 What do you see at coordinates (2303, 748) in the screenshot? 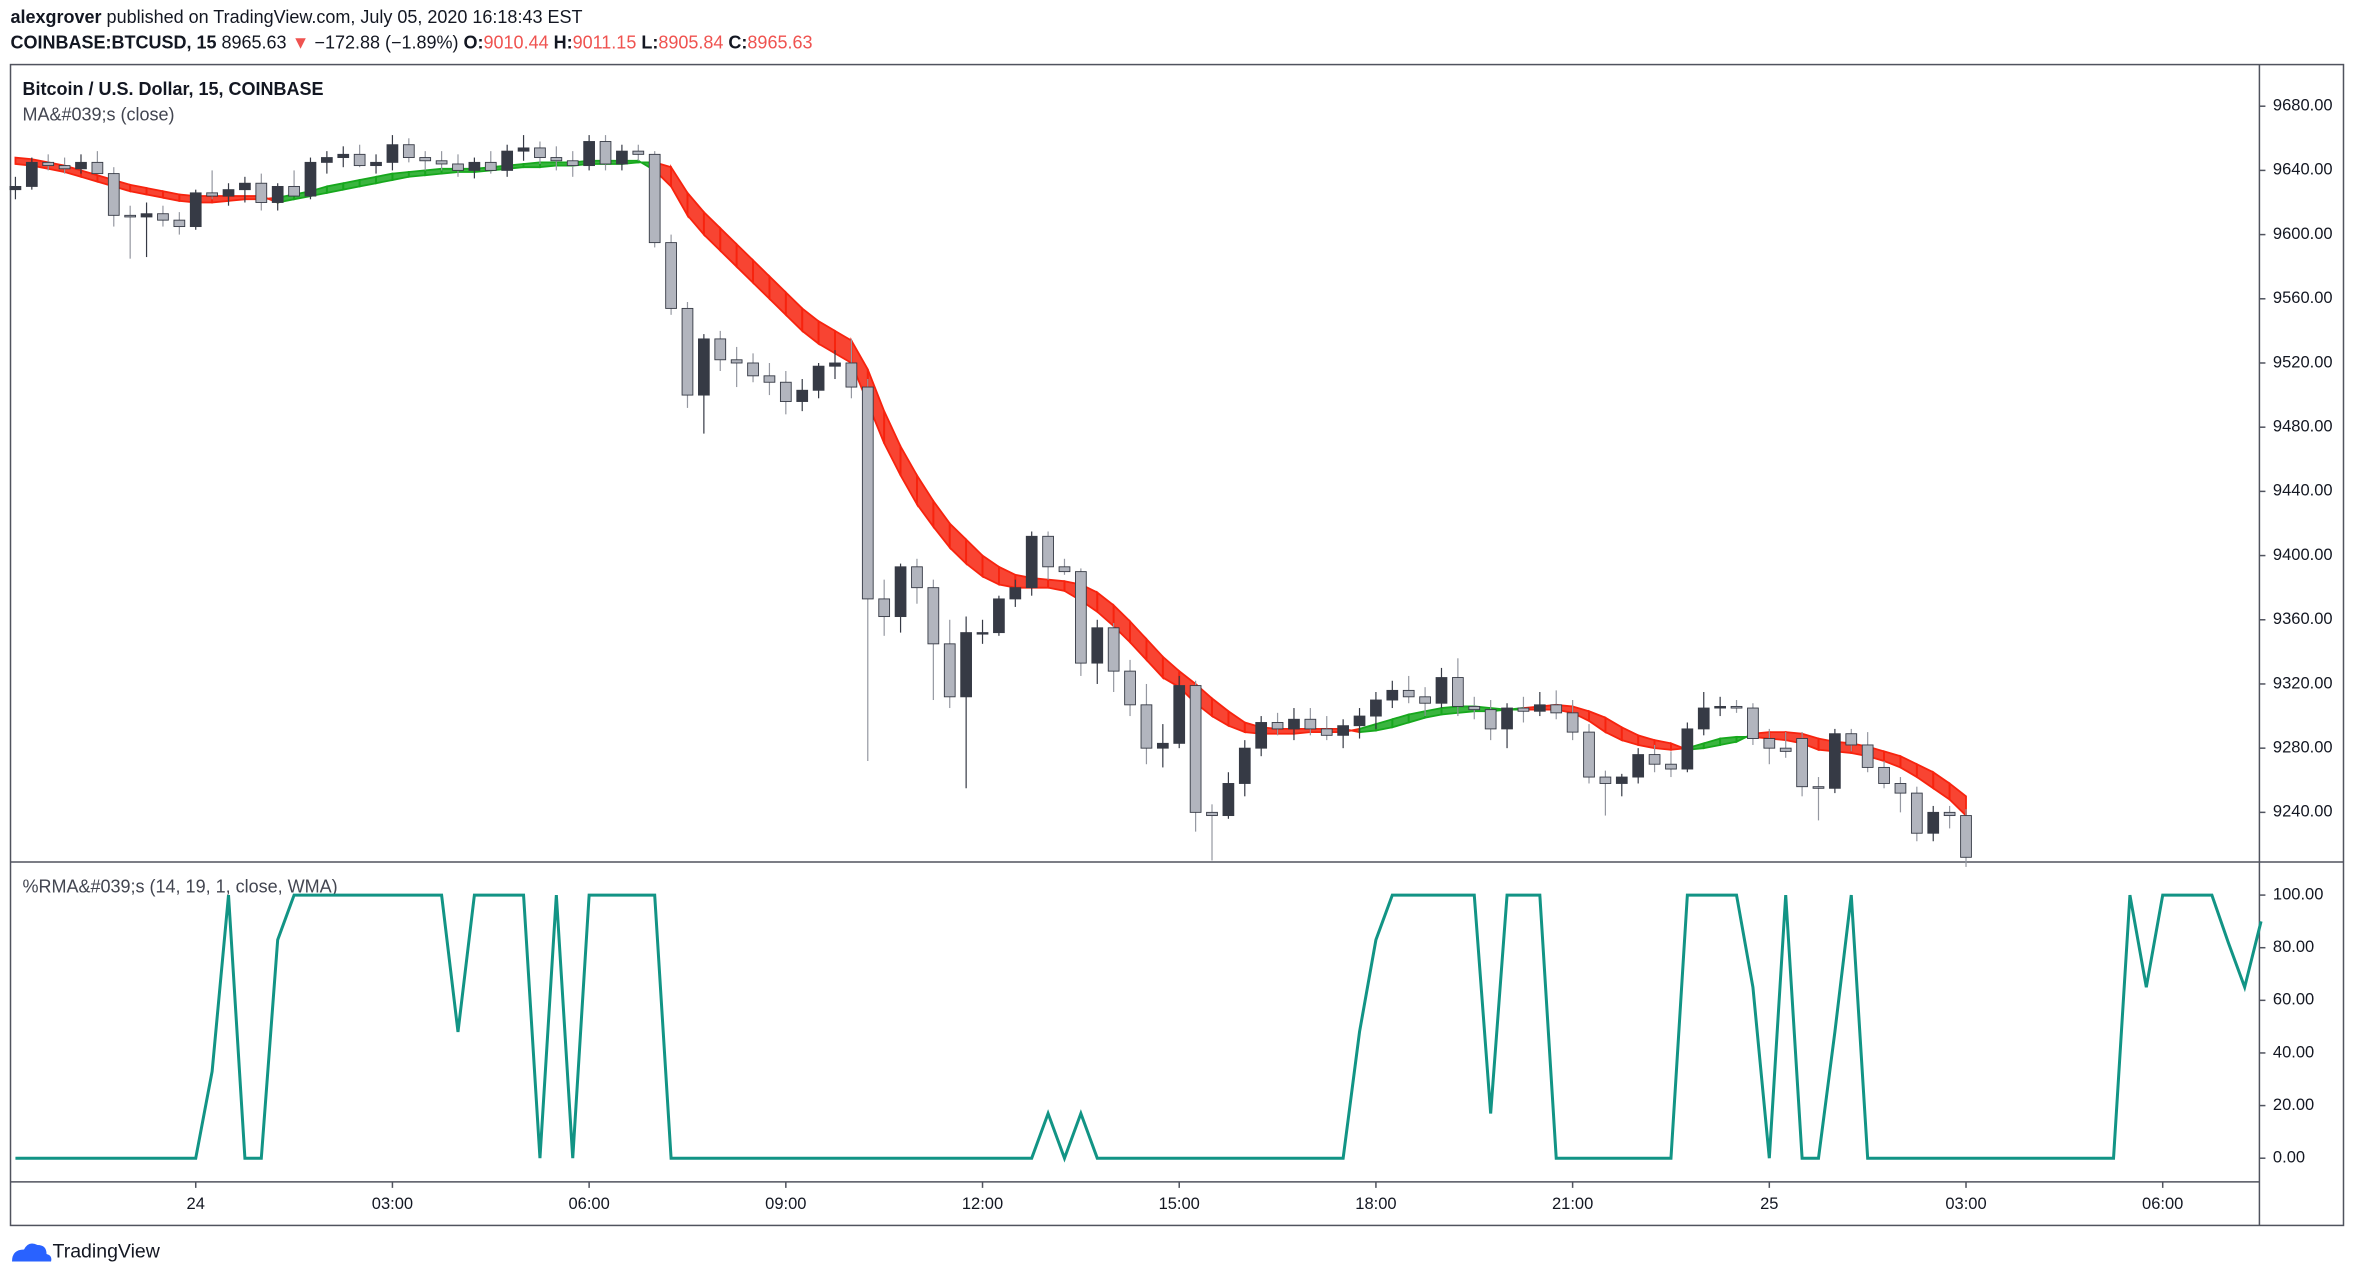
I see `y-tick-label: 9280.00` at bounding box center [2303, 748].